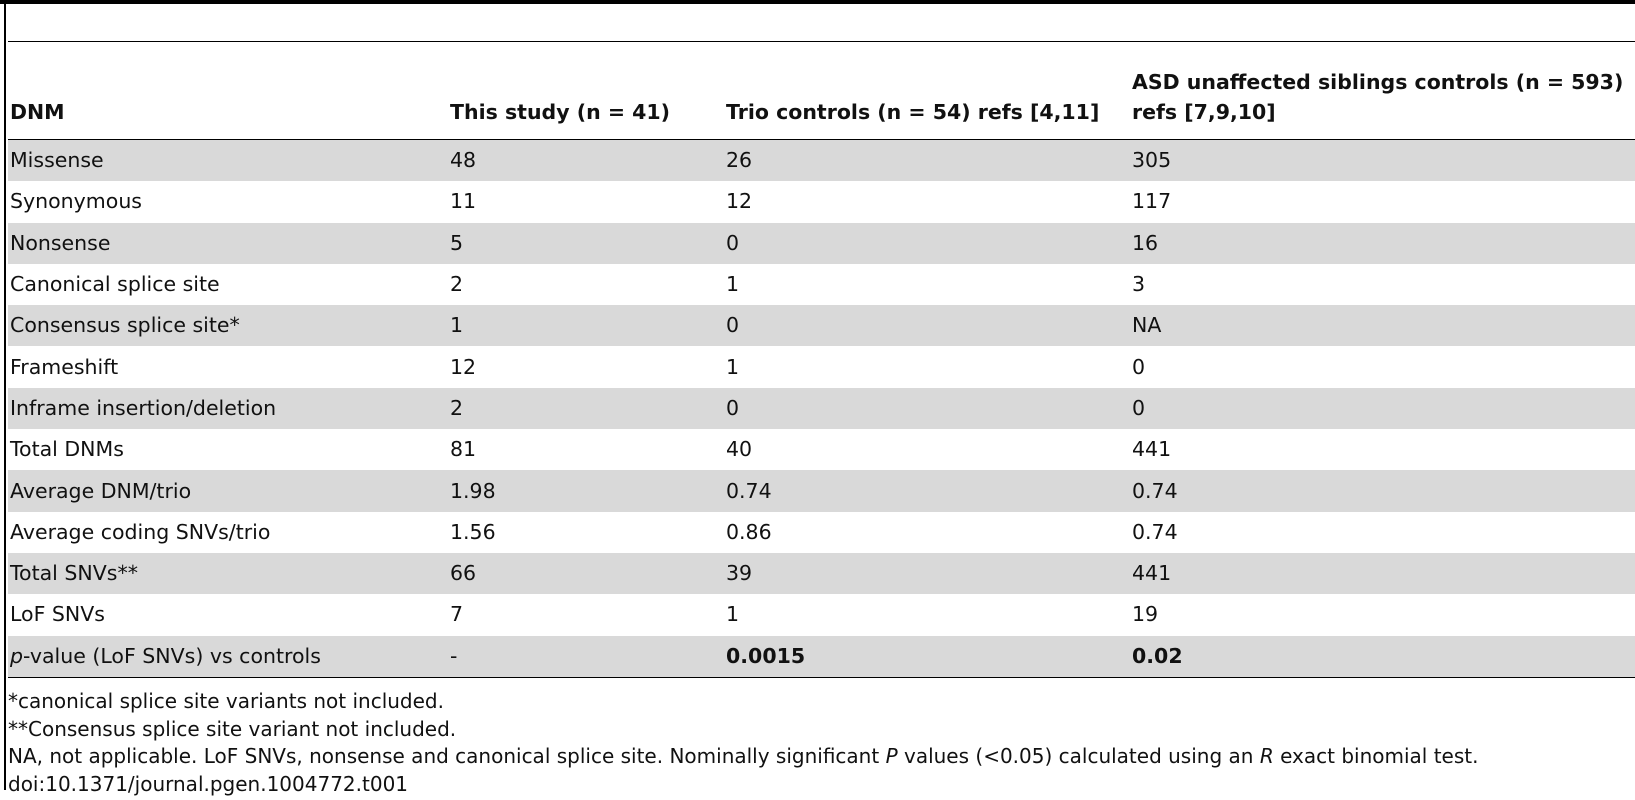  I want to click on cell-this-study: -, so click(586, 656).